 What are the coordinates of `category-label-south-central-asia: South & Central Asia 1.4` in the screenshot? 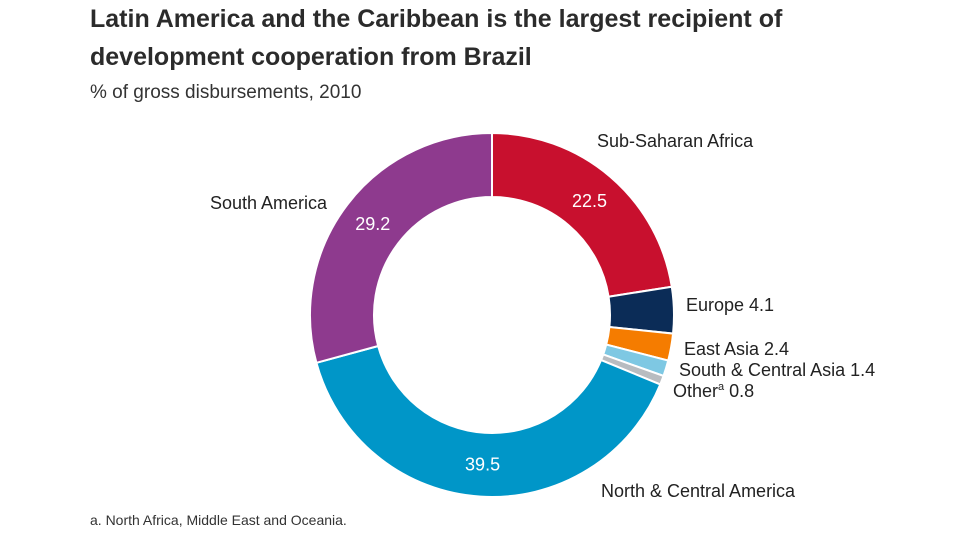 It's located at (777, 370).